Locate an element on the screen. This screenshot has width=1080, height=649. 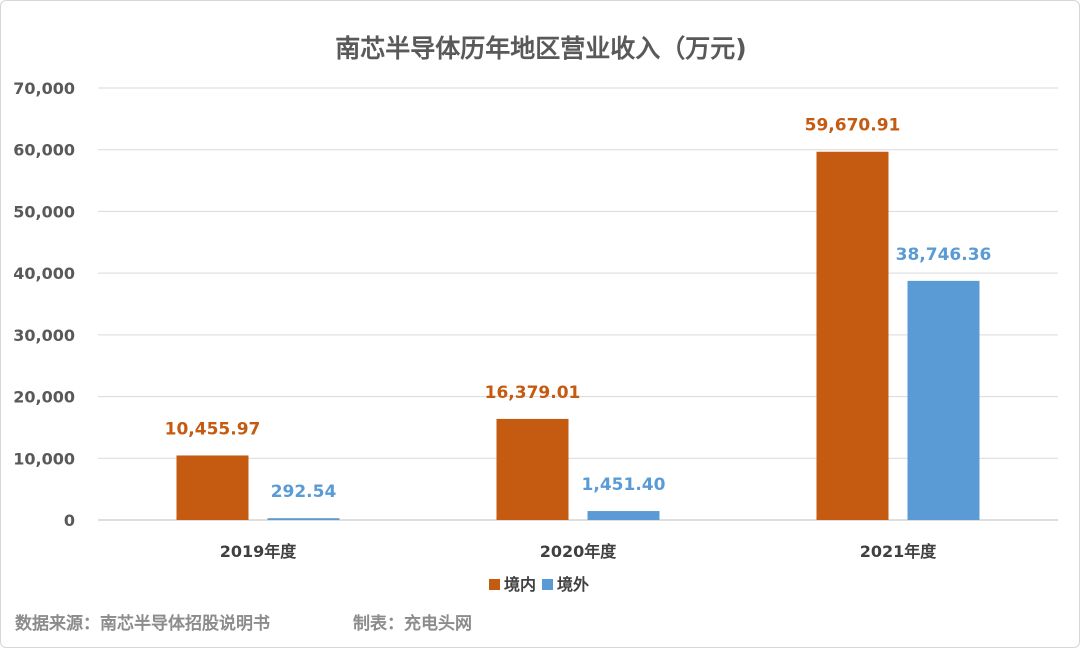
legend: 境内 境外 is located at coordinates (539, 584).